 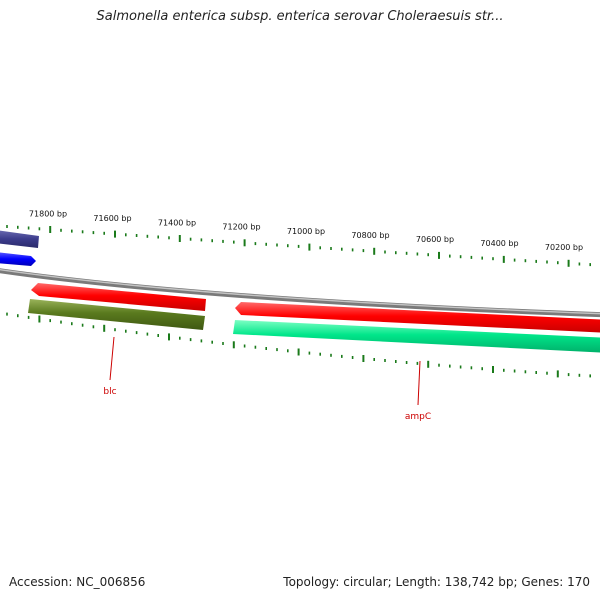 I want to click on scale-label: 71800 bp, so click(x=48, y=213).